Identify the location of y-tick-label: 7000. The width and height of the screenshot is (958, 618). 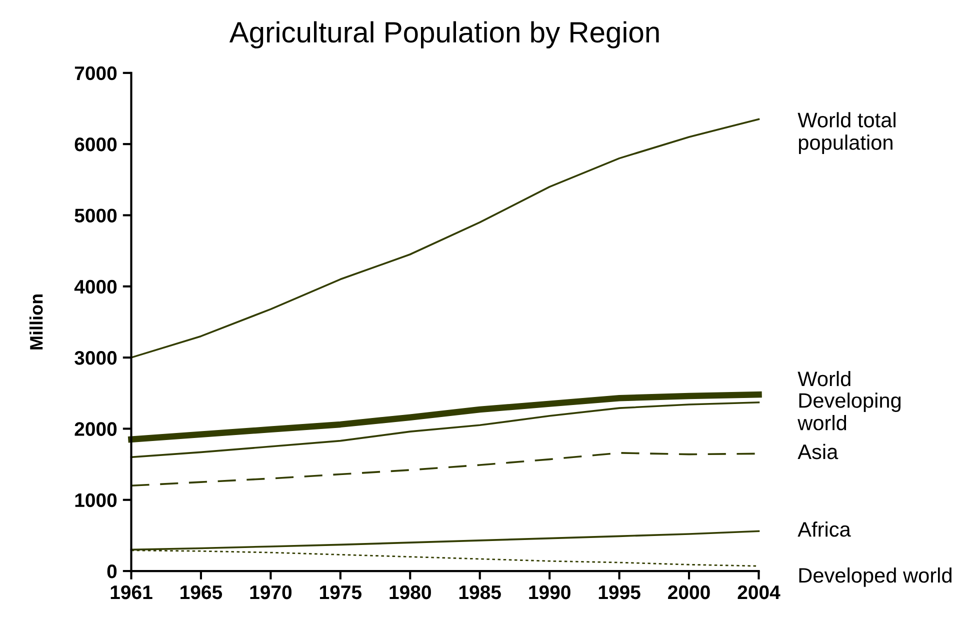
(95, 73).